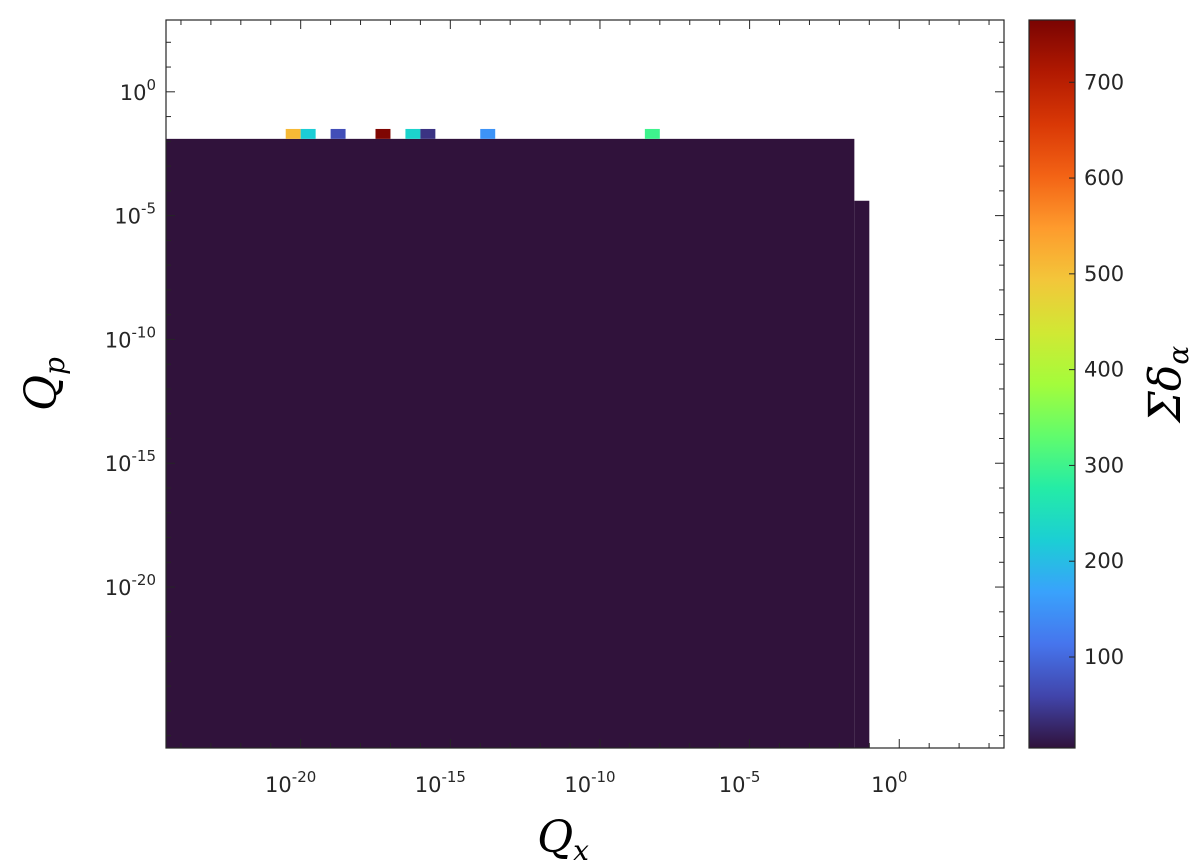 The height and width of the screenshot is (866, 1196). I want to click on colorbar-label-main: Σδ, so click(1165, 395).